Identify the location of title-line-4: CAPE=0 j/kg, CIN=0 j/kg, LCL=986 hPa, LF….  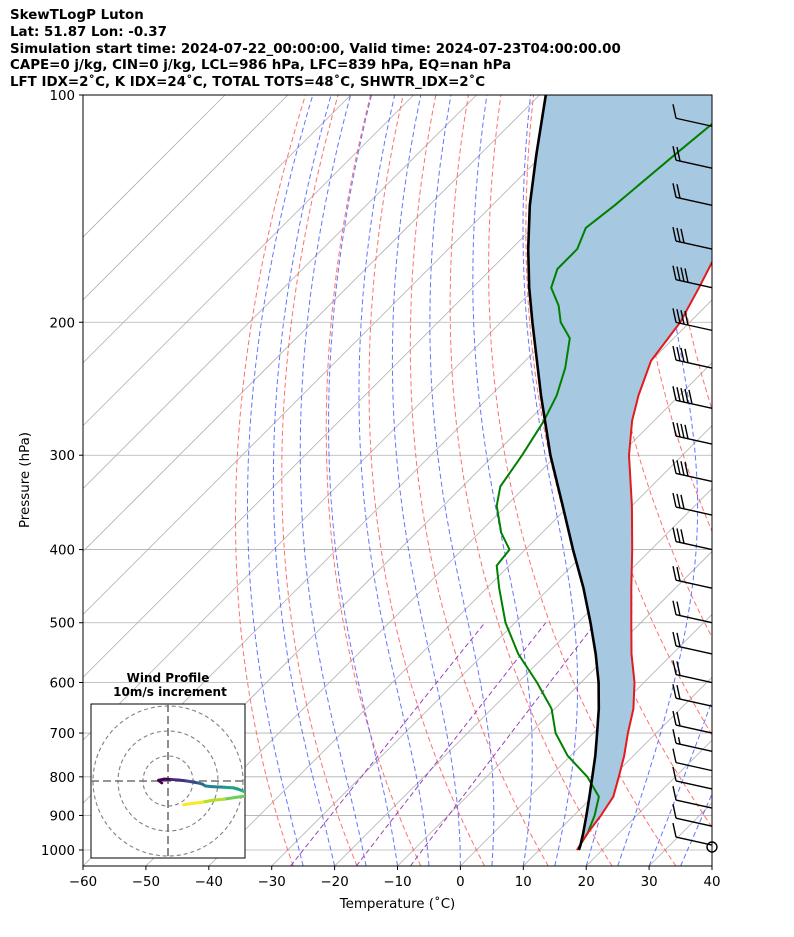
(261, 66).